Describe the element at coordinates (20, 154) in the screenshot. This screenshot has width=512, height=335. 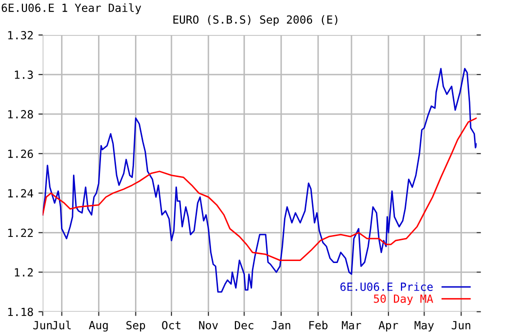
I see `y-tick-label: 1.26` at that location.